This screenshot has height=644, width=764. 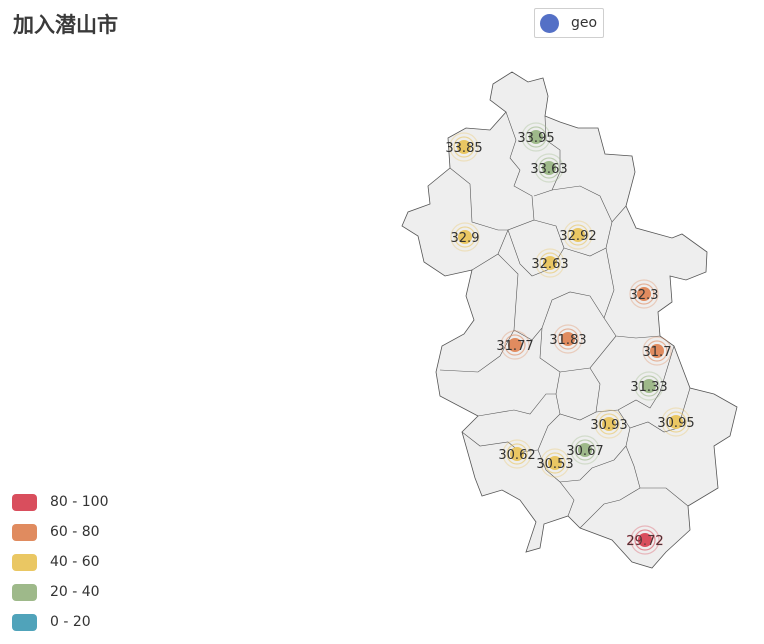 What do you see at coordinates (60, 592) in the screenshot?
I see `visual-map-item-20-40: 20 - 40` at bounding box center [60, 592].